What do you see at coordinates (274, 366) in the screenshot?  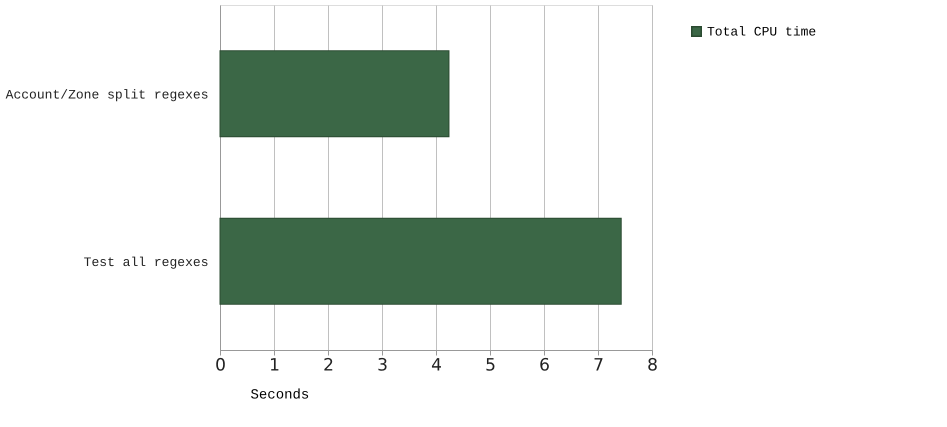 I see `x-tick-label: 1` at bounding box center [274, 366].